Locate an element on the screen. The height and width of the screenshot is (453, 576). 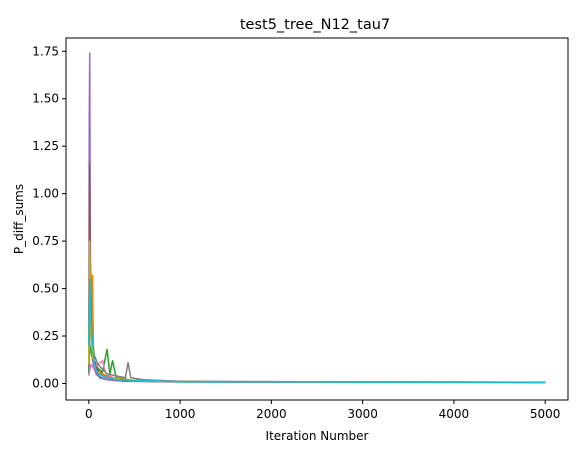
y-axis: 0.00 0.25 0.50 0.75 1.00 1.25 1.50 1.75 is located at coordinates (49, 217).